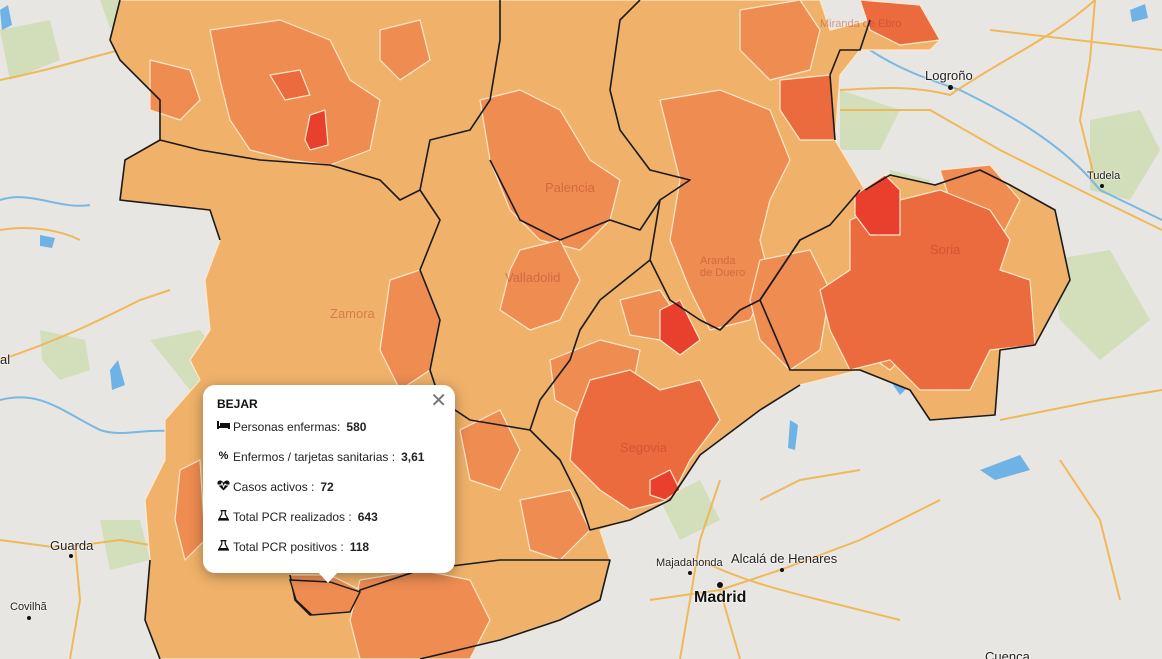 The image size is (1162, 659). I want to click on popup-title: BEJAR, so click(237, 404).